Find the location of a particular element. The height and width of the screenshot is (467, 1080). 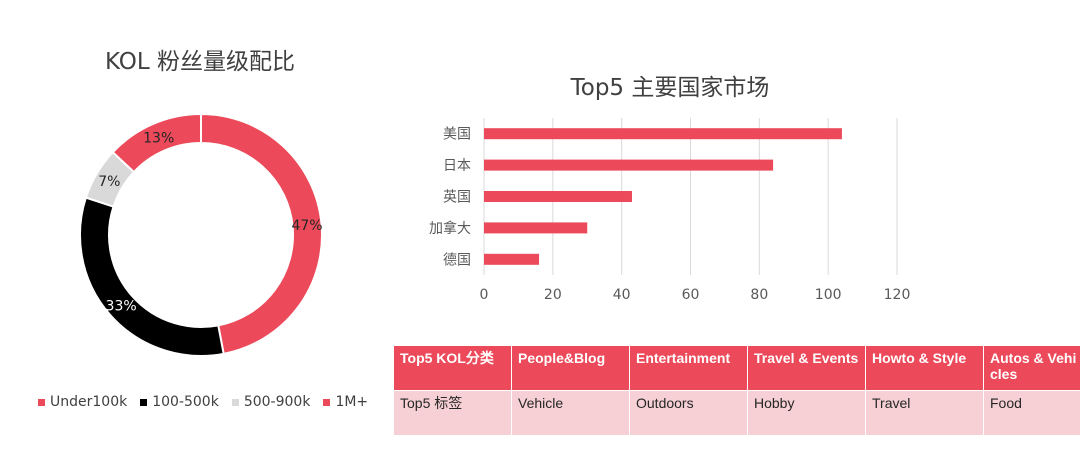

y-category-label: 日本 is located at coordinates (457, 166).